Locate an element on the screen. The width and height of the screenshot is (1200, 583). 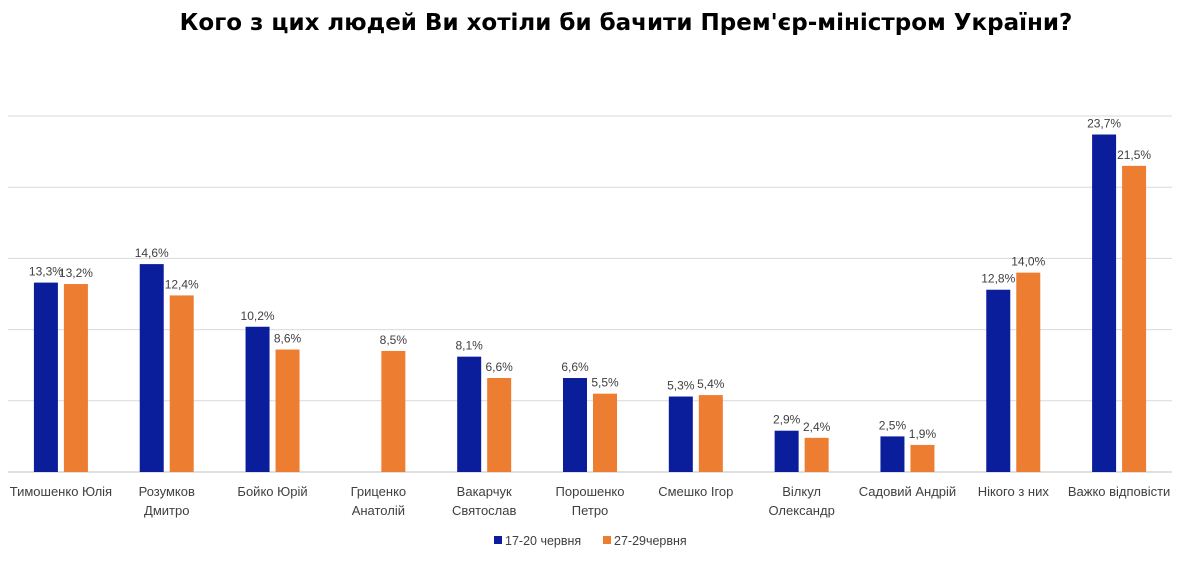
data-label: 12,8% is located at coordinates (998, 279).